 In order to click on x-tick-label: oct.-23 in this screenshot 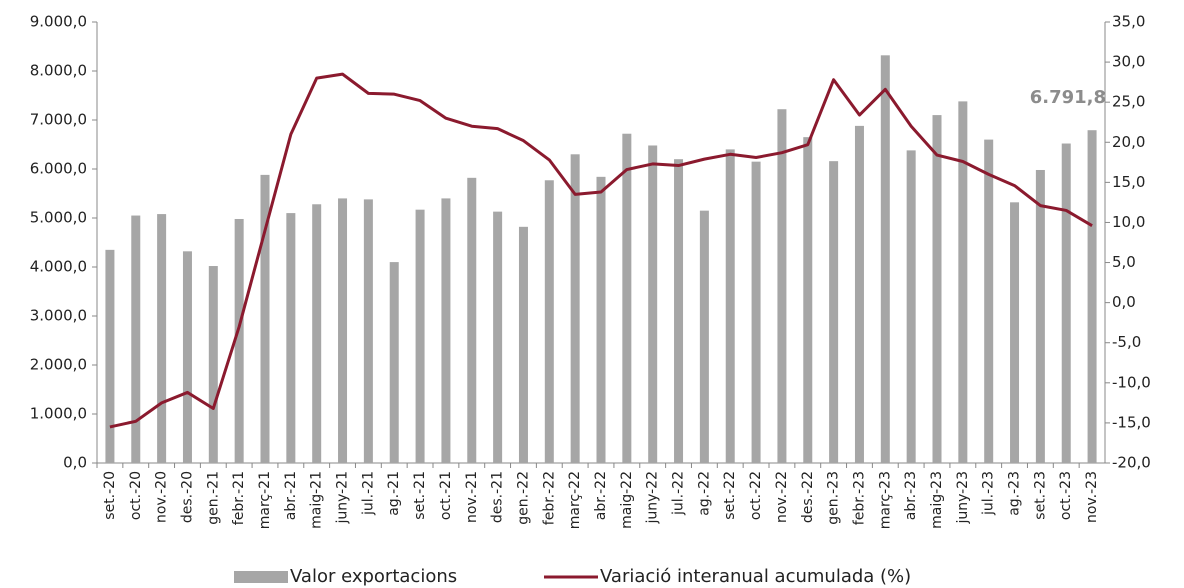, I will do `click(1066, 495)`.